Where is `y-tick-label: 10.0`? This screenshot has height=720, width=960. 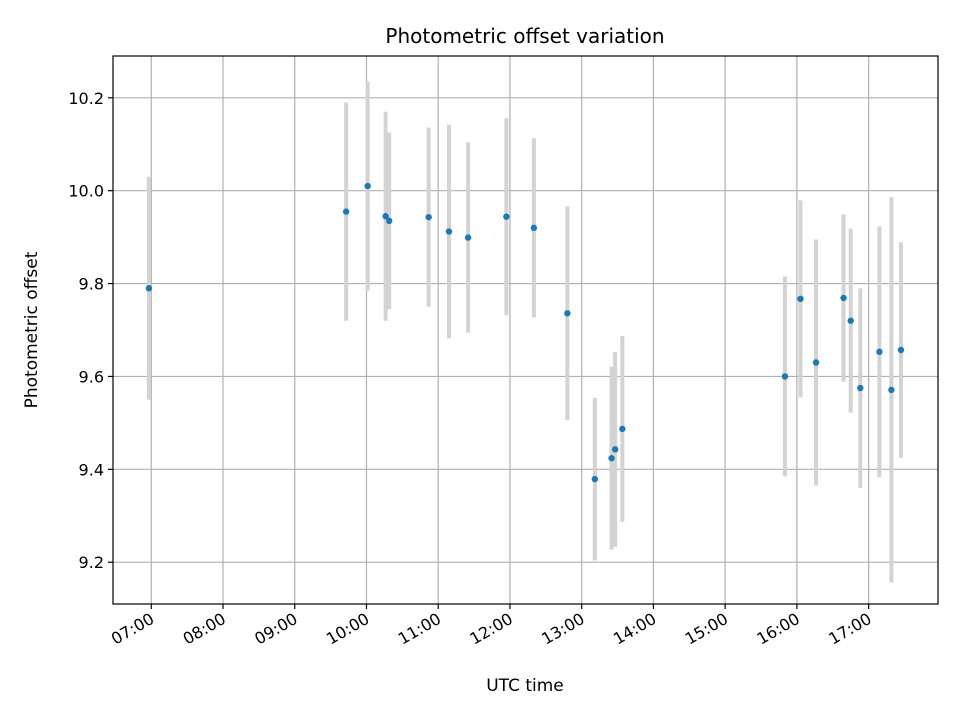 y-tick-label: 10.0 is located at coordinates (86, 191).